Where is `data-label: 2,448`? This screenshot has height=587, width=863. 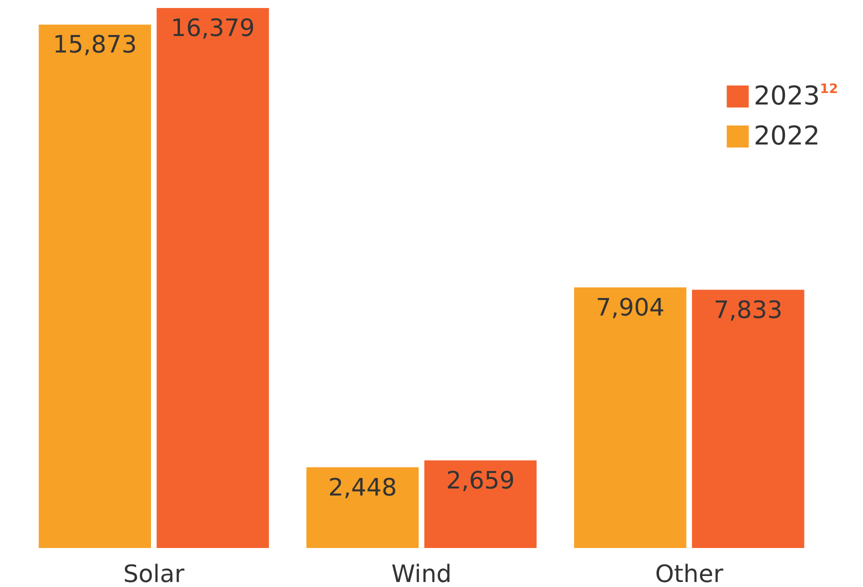 data-label: 2,448 is located at coordinates (362, 487).